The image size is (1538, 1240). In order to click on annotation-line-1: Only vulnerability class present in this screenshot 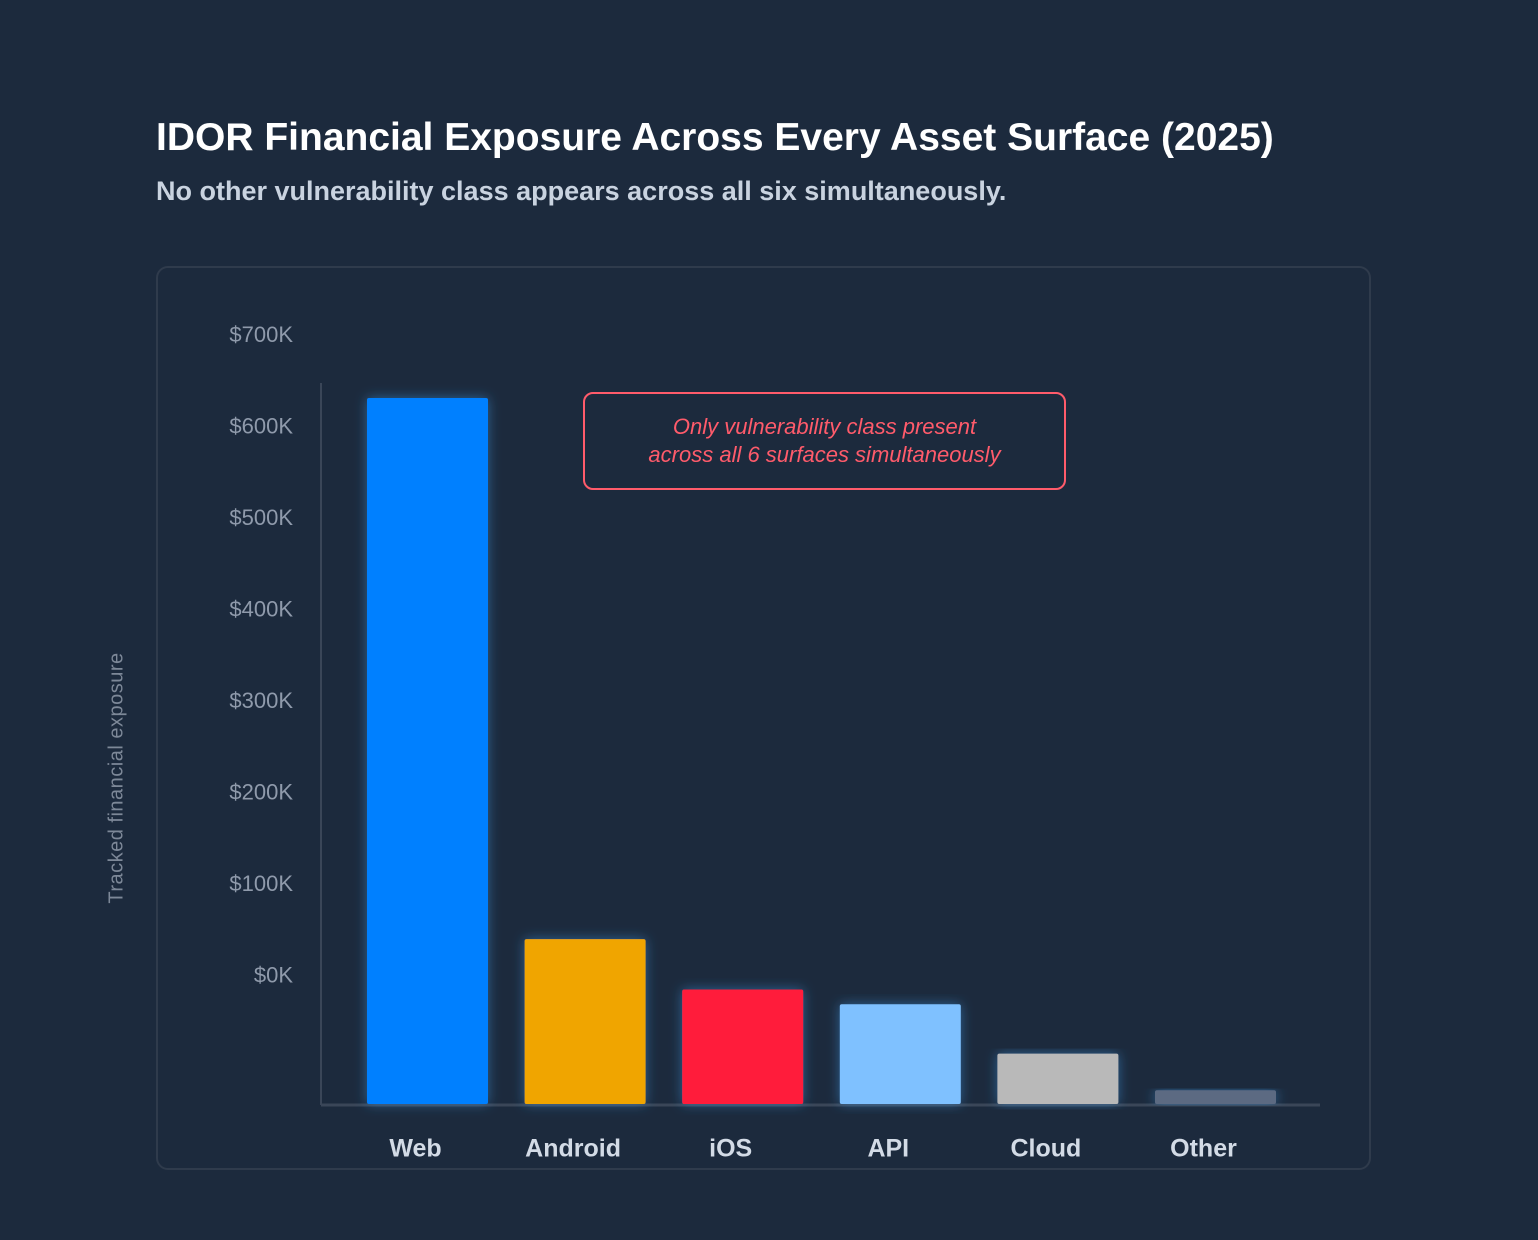, I will do `click(824, 426)`.